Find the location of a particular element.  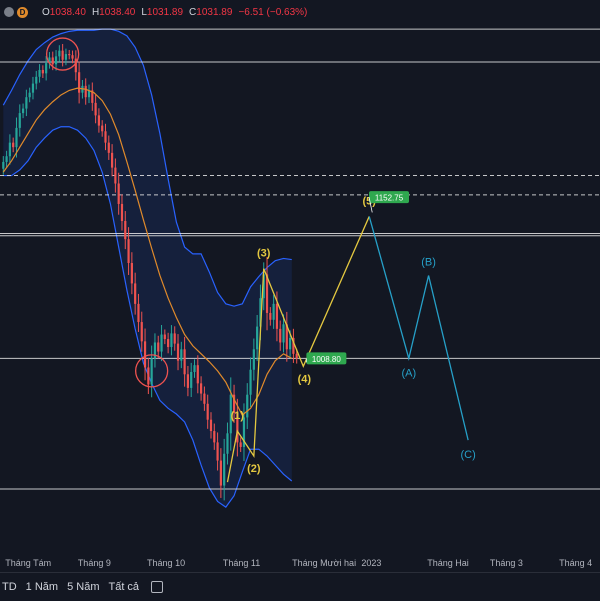

range-toolbar: TD 1 Năm 5 Năm Tất cả is located at coordinates (300, 586).